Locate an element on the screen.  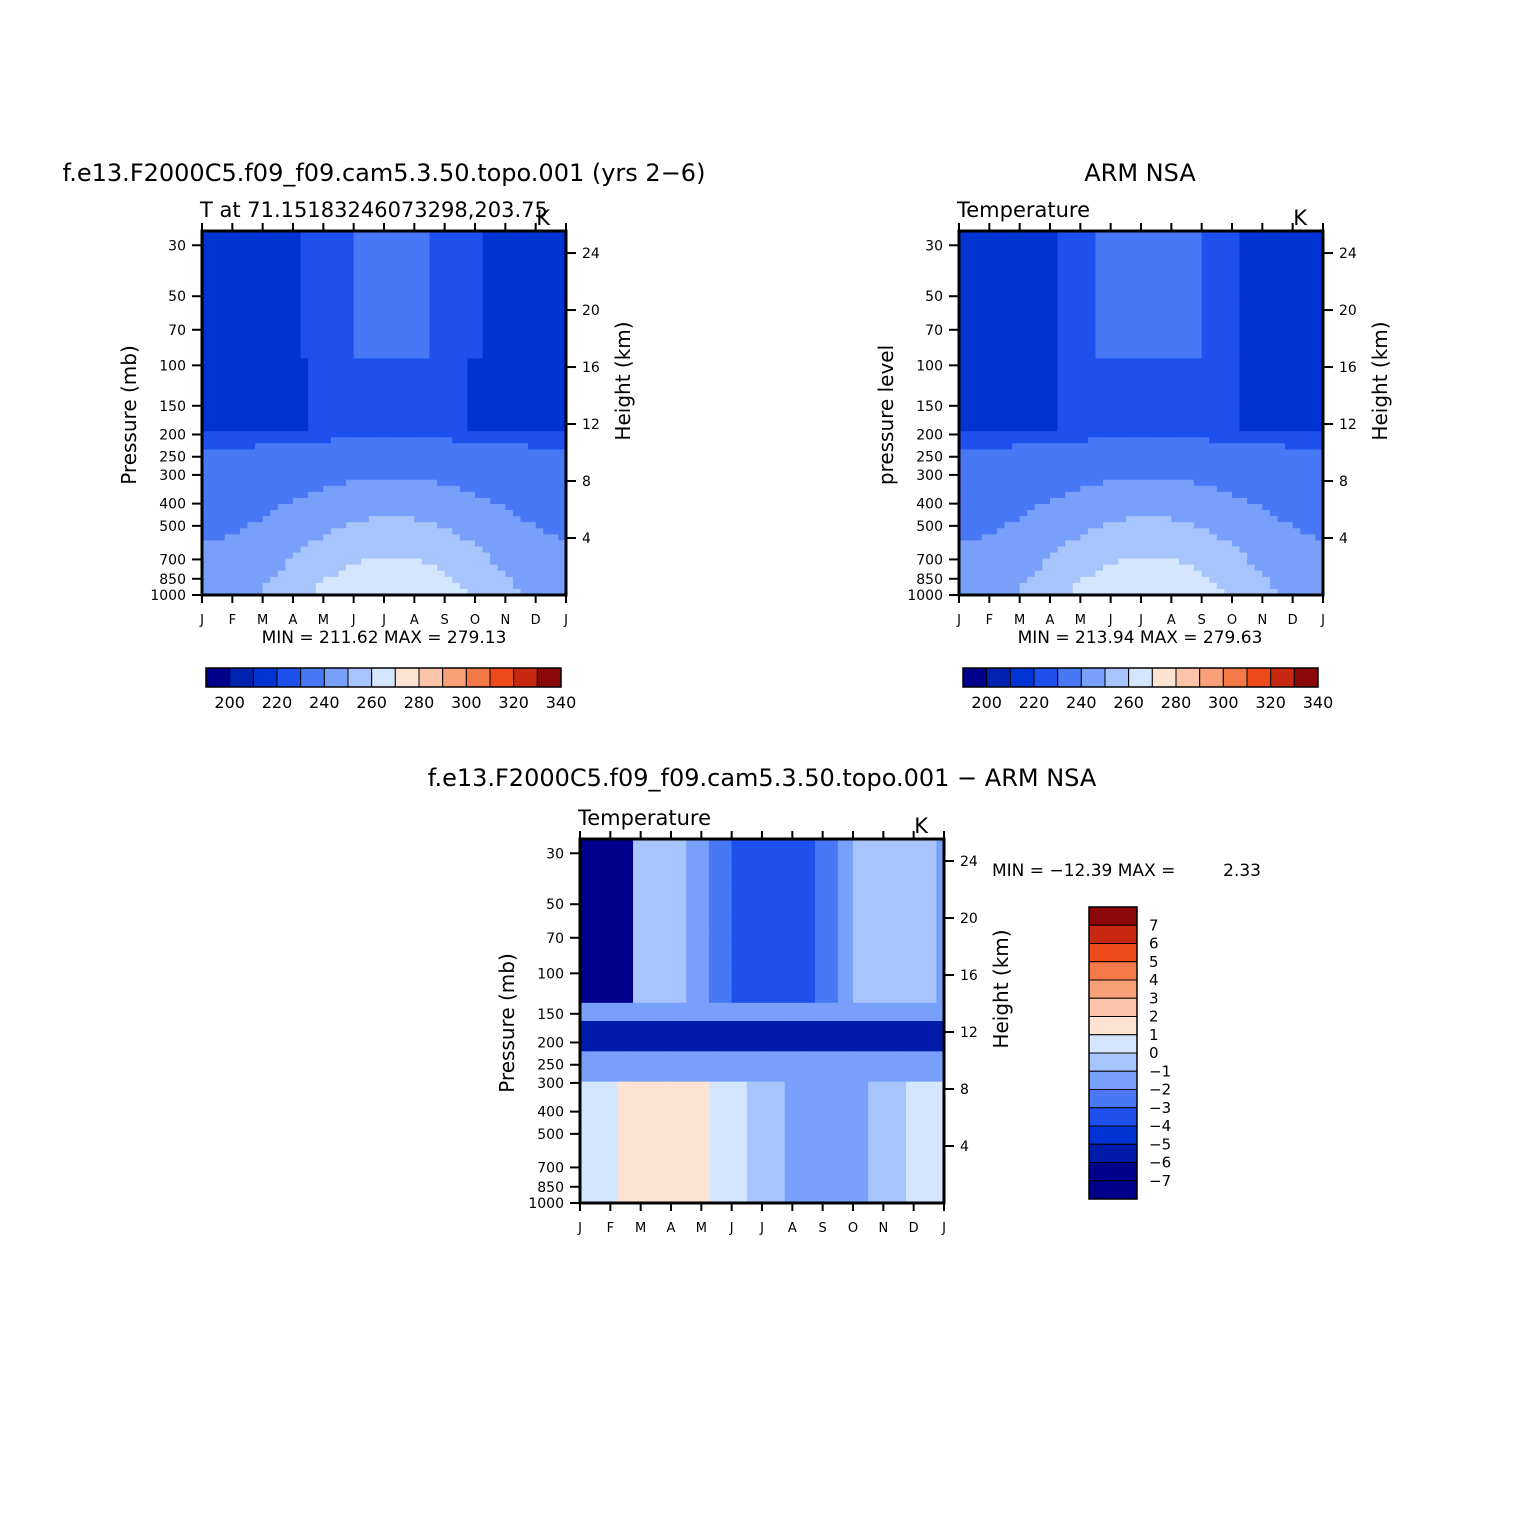
x-tick-label: J is located at coordinates (565, 620).